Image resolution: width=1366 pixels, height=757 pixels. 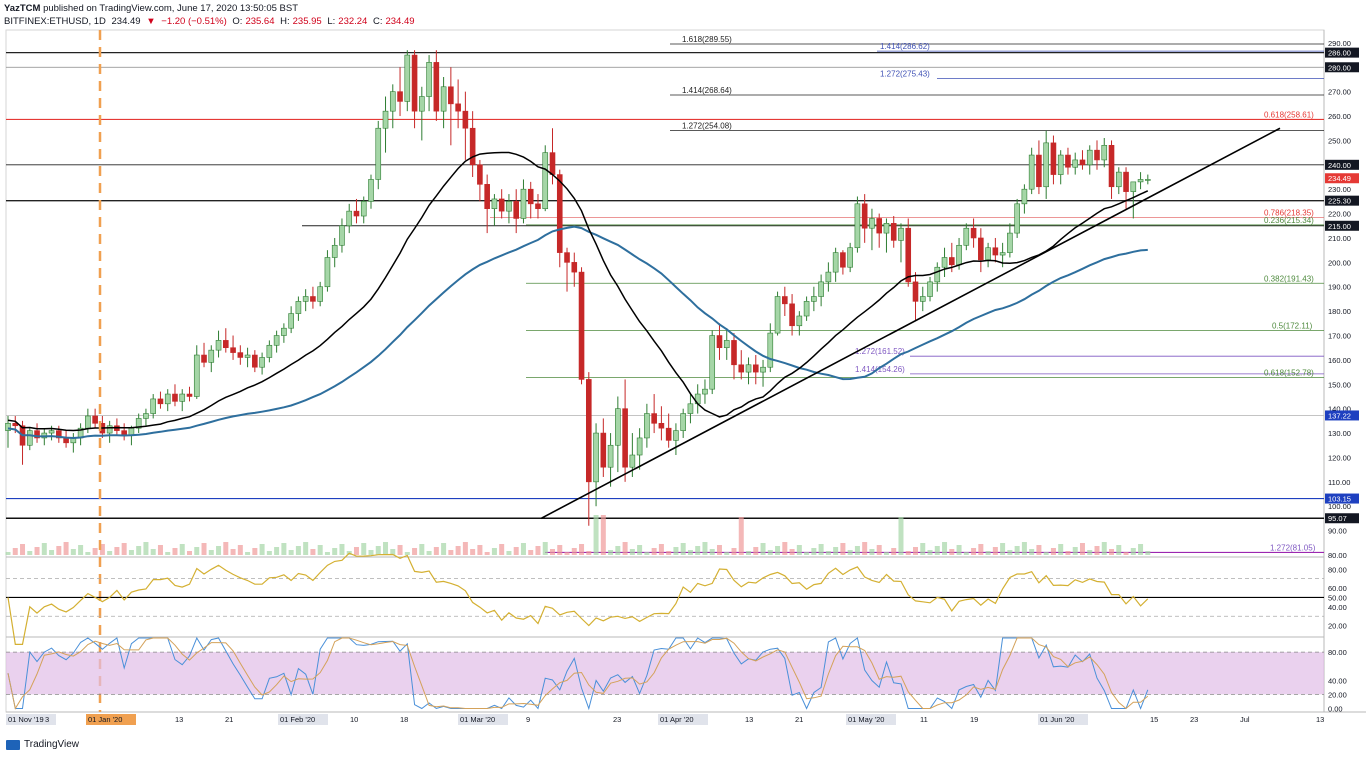 I want to click on time-tick-label: 01 Feb '20, so click(x=297, y=719).